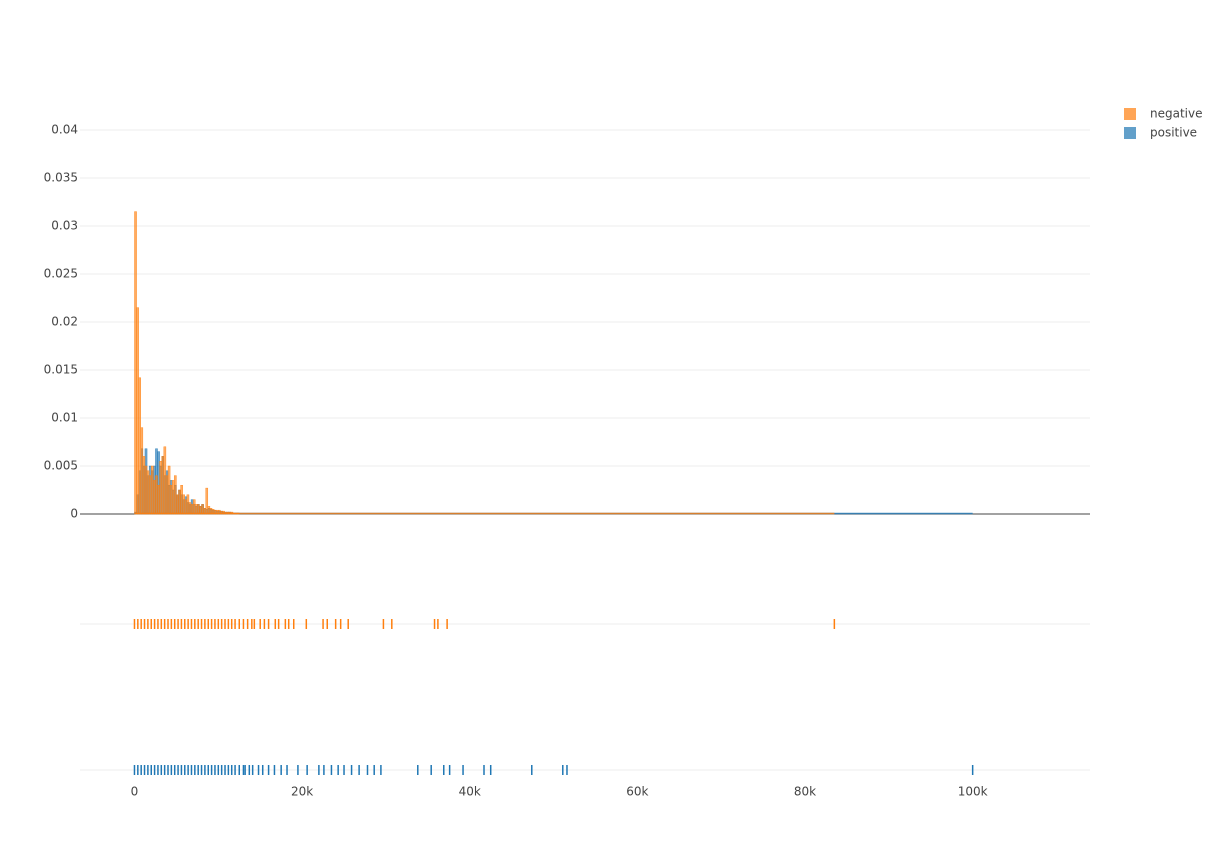  What do you see at coordinates (61, 370) in the screenshot?
I see `y-tick-label: 0.015` at bounding box center [61, 370].